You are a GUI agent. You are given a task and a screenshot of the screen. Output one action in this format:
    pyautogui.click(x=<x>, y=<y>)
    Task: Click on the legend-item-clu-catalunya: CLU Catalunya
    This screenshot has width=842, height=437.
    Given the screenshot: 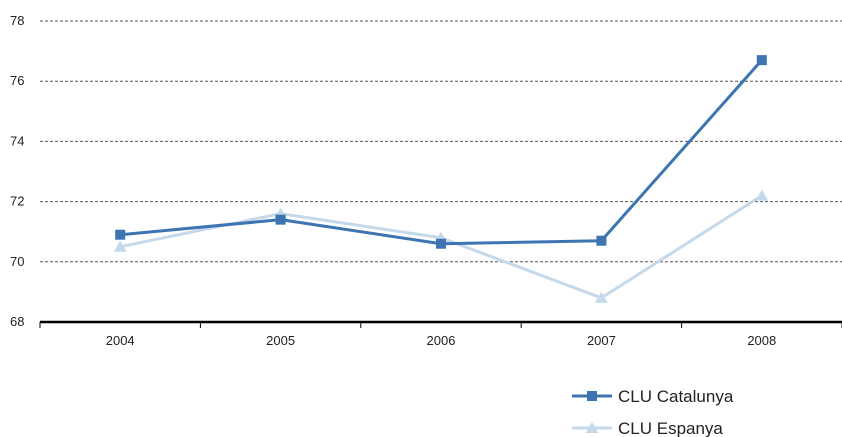 What is the action you would take?
    pyautogui.click(x=653, y=396)
    